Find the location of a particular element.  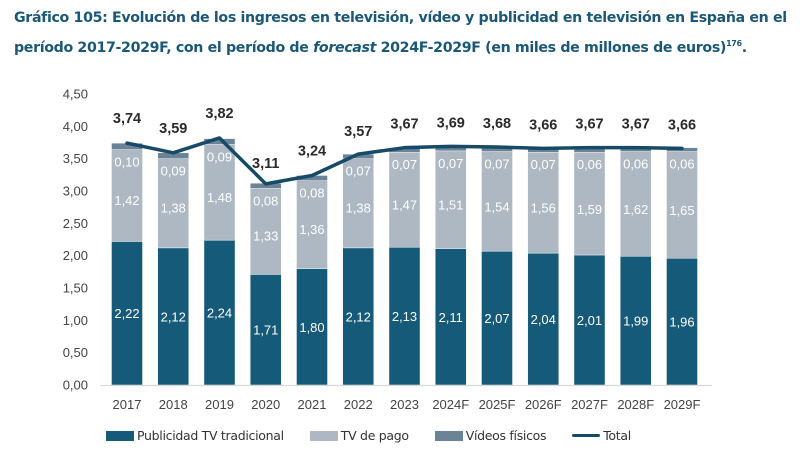

segment-label-tv-pago: 1,51 is located at coordinates (450, 205).